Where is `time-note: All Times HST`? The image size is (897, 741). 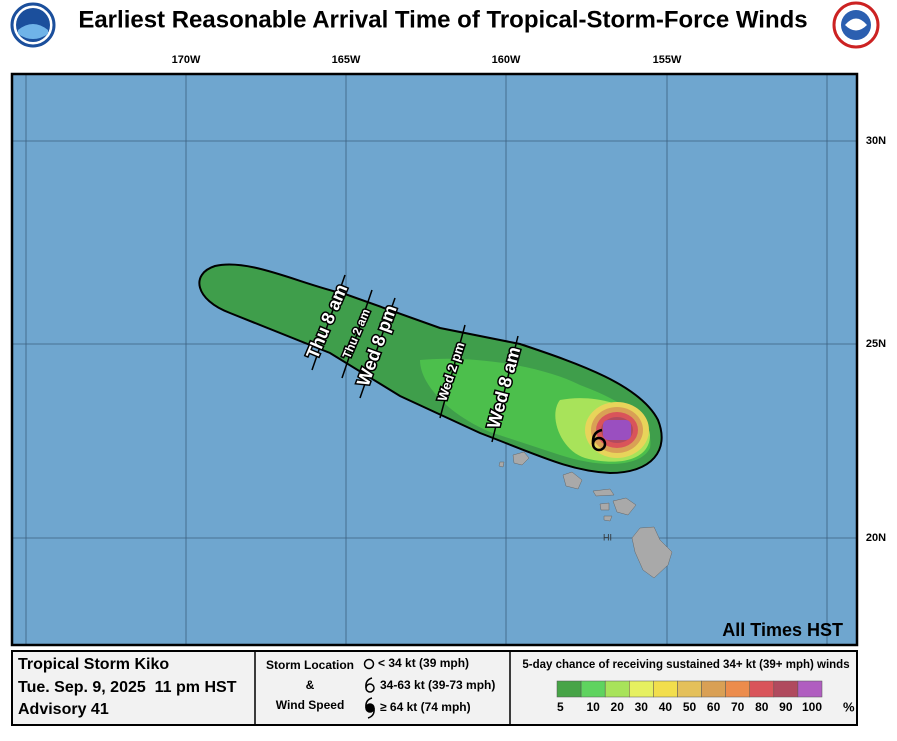
time-note: All Times HST is located at coordinates (782, 630).